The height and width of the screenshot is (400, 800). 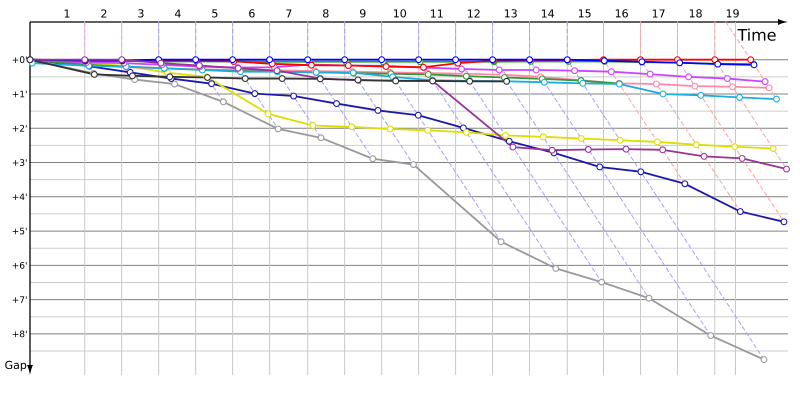 What do you see at coordinates (67, 13) in the screenshot?
I see `x-tick-label: 1` at bounding box center [67, 13].